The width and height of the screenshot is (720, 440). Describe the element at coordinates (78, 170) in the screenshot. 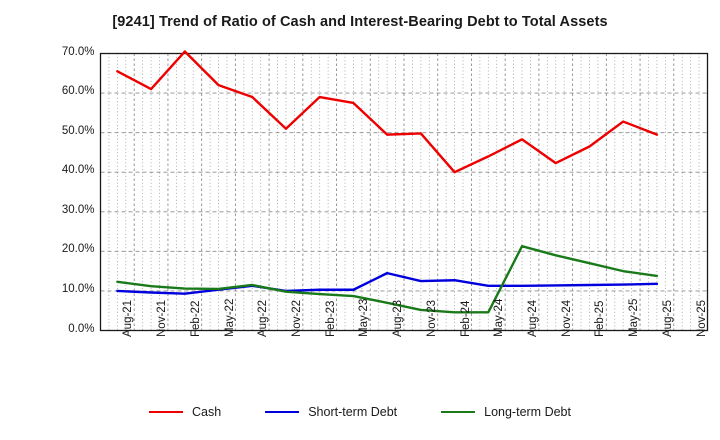

I see `y-tick-label: 40.0%` at that location.